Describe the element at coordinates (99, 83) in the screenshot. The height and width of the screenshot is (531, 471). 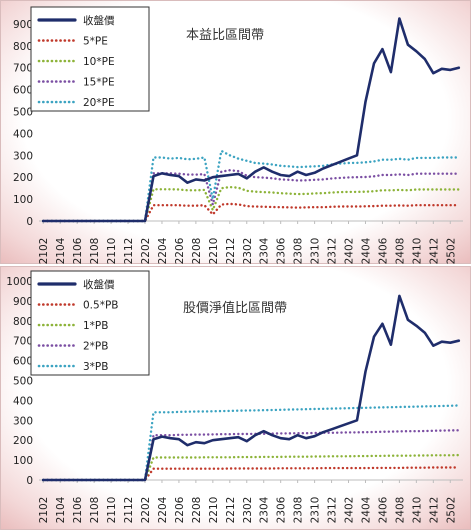
I see `legend-label-3: 15*PE` at that location.